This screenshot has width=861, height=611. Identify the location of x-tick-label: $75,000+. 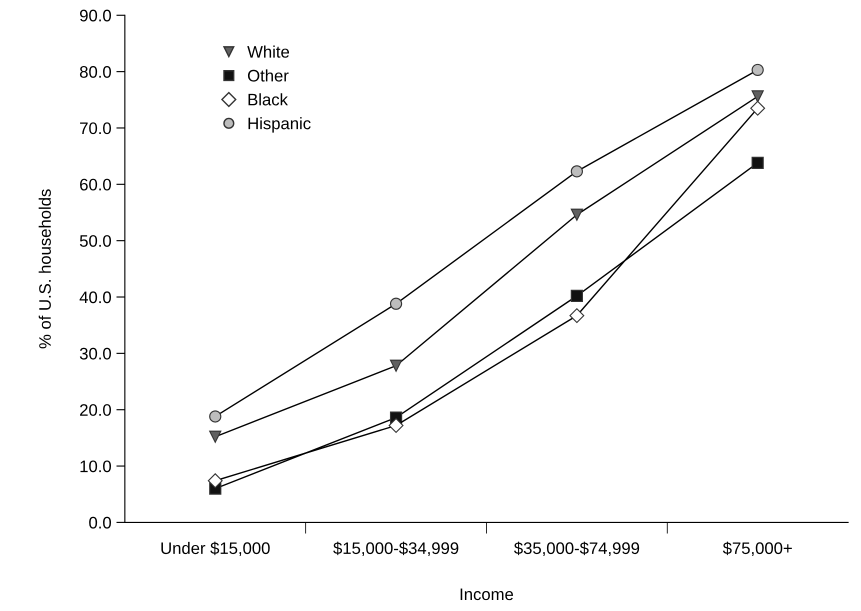
(757, 549).